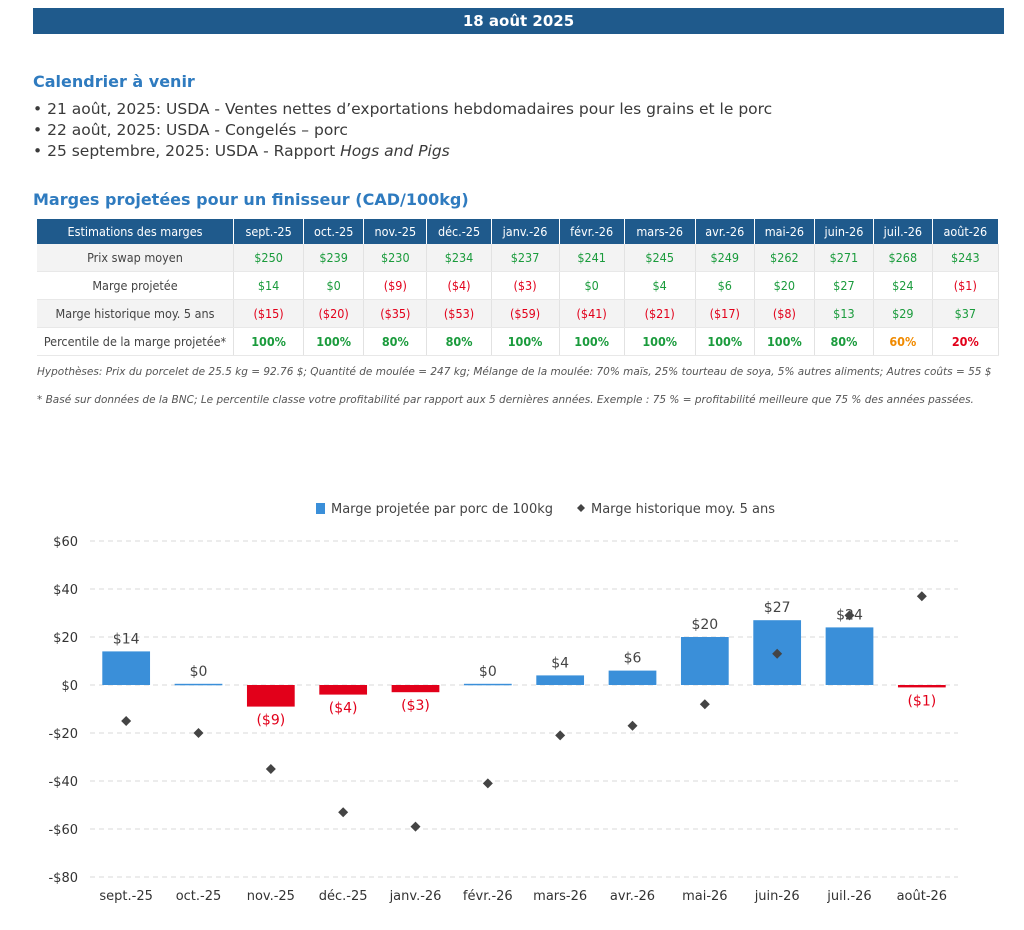 This screenshot has height=930, width=1024. What do you see at coordinates (633, 659) in the screenshot?
I see `bar-data-label: $6` at bounding box center [633, 659].